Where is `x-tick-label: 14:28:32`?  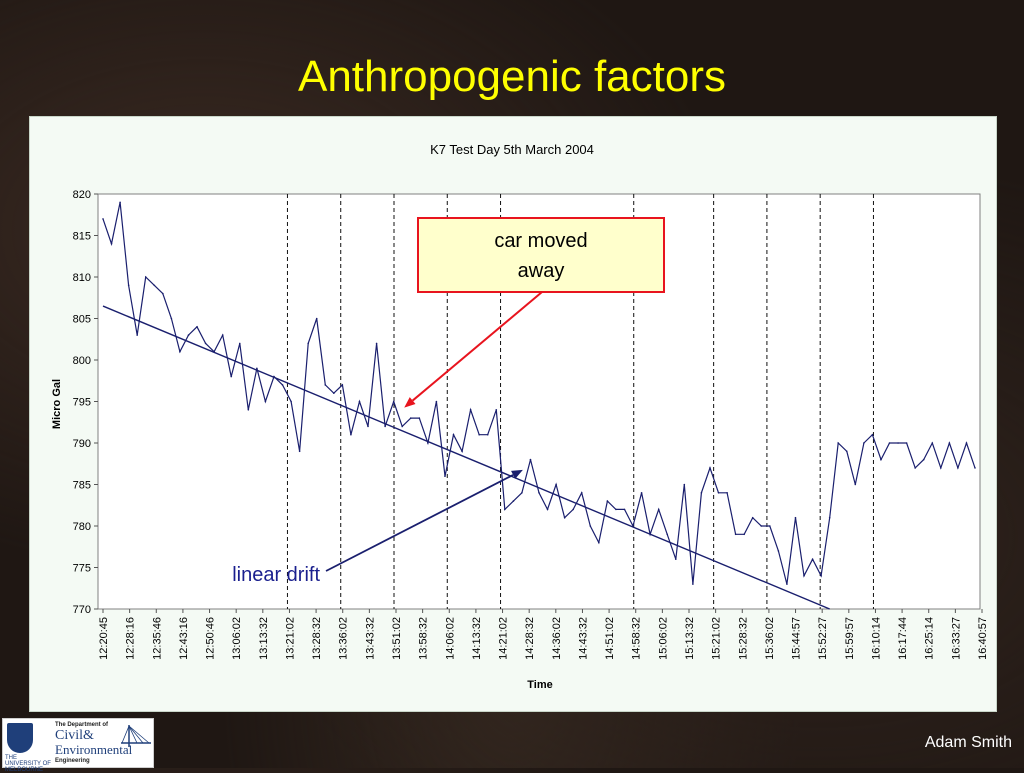 x-tick-label: 14:28:32 is located at coordinates (530, 638).